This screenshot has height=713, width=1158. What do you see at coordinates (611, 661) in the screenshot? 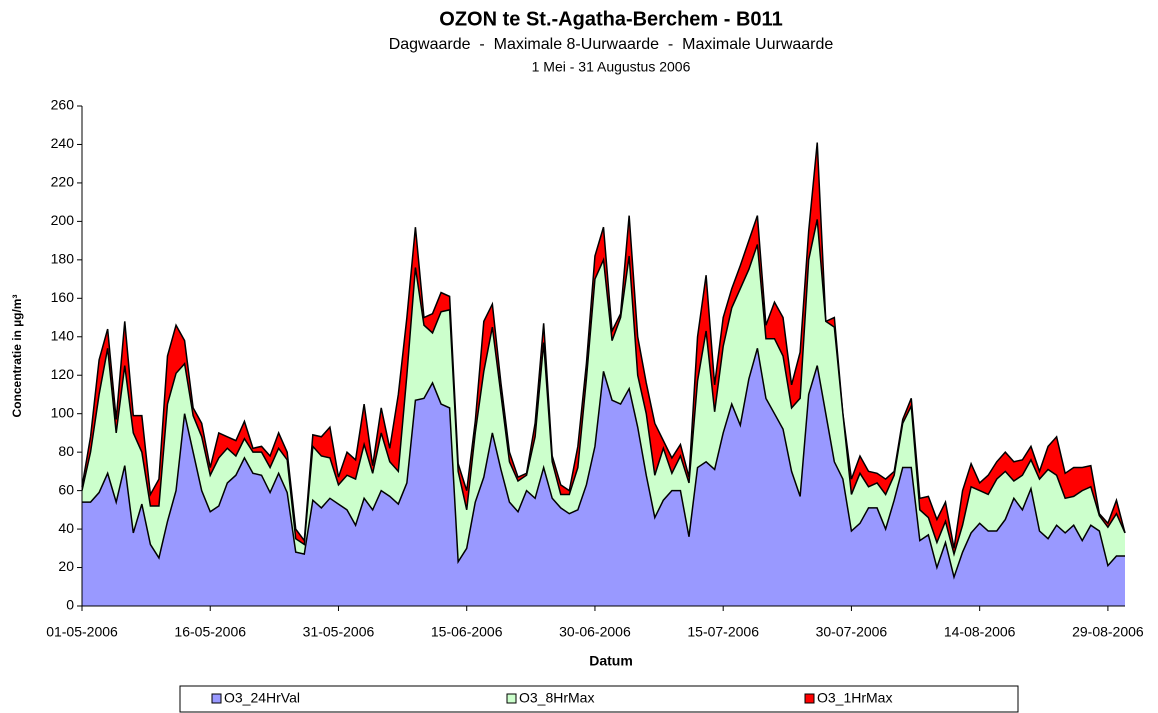
I see `x-axis-title: Datum` at bounding box center [611, 661].